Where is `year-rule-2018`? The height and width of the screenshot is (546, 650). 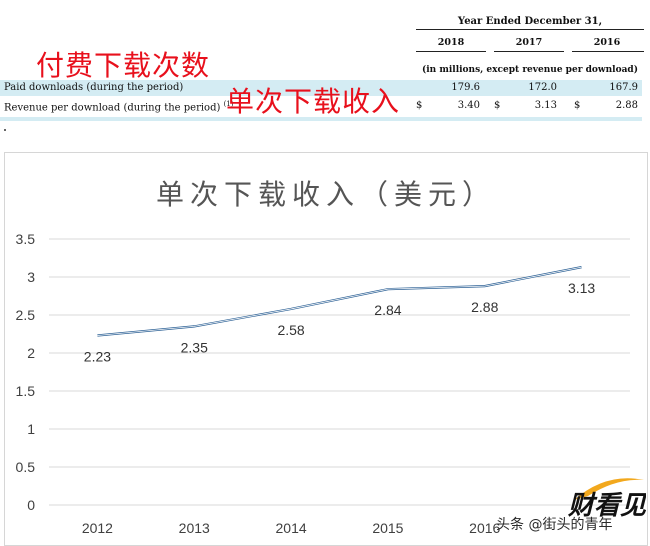
year-rule-2018 is located at coordinates (451, 51).